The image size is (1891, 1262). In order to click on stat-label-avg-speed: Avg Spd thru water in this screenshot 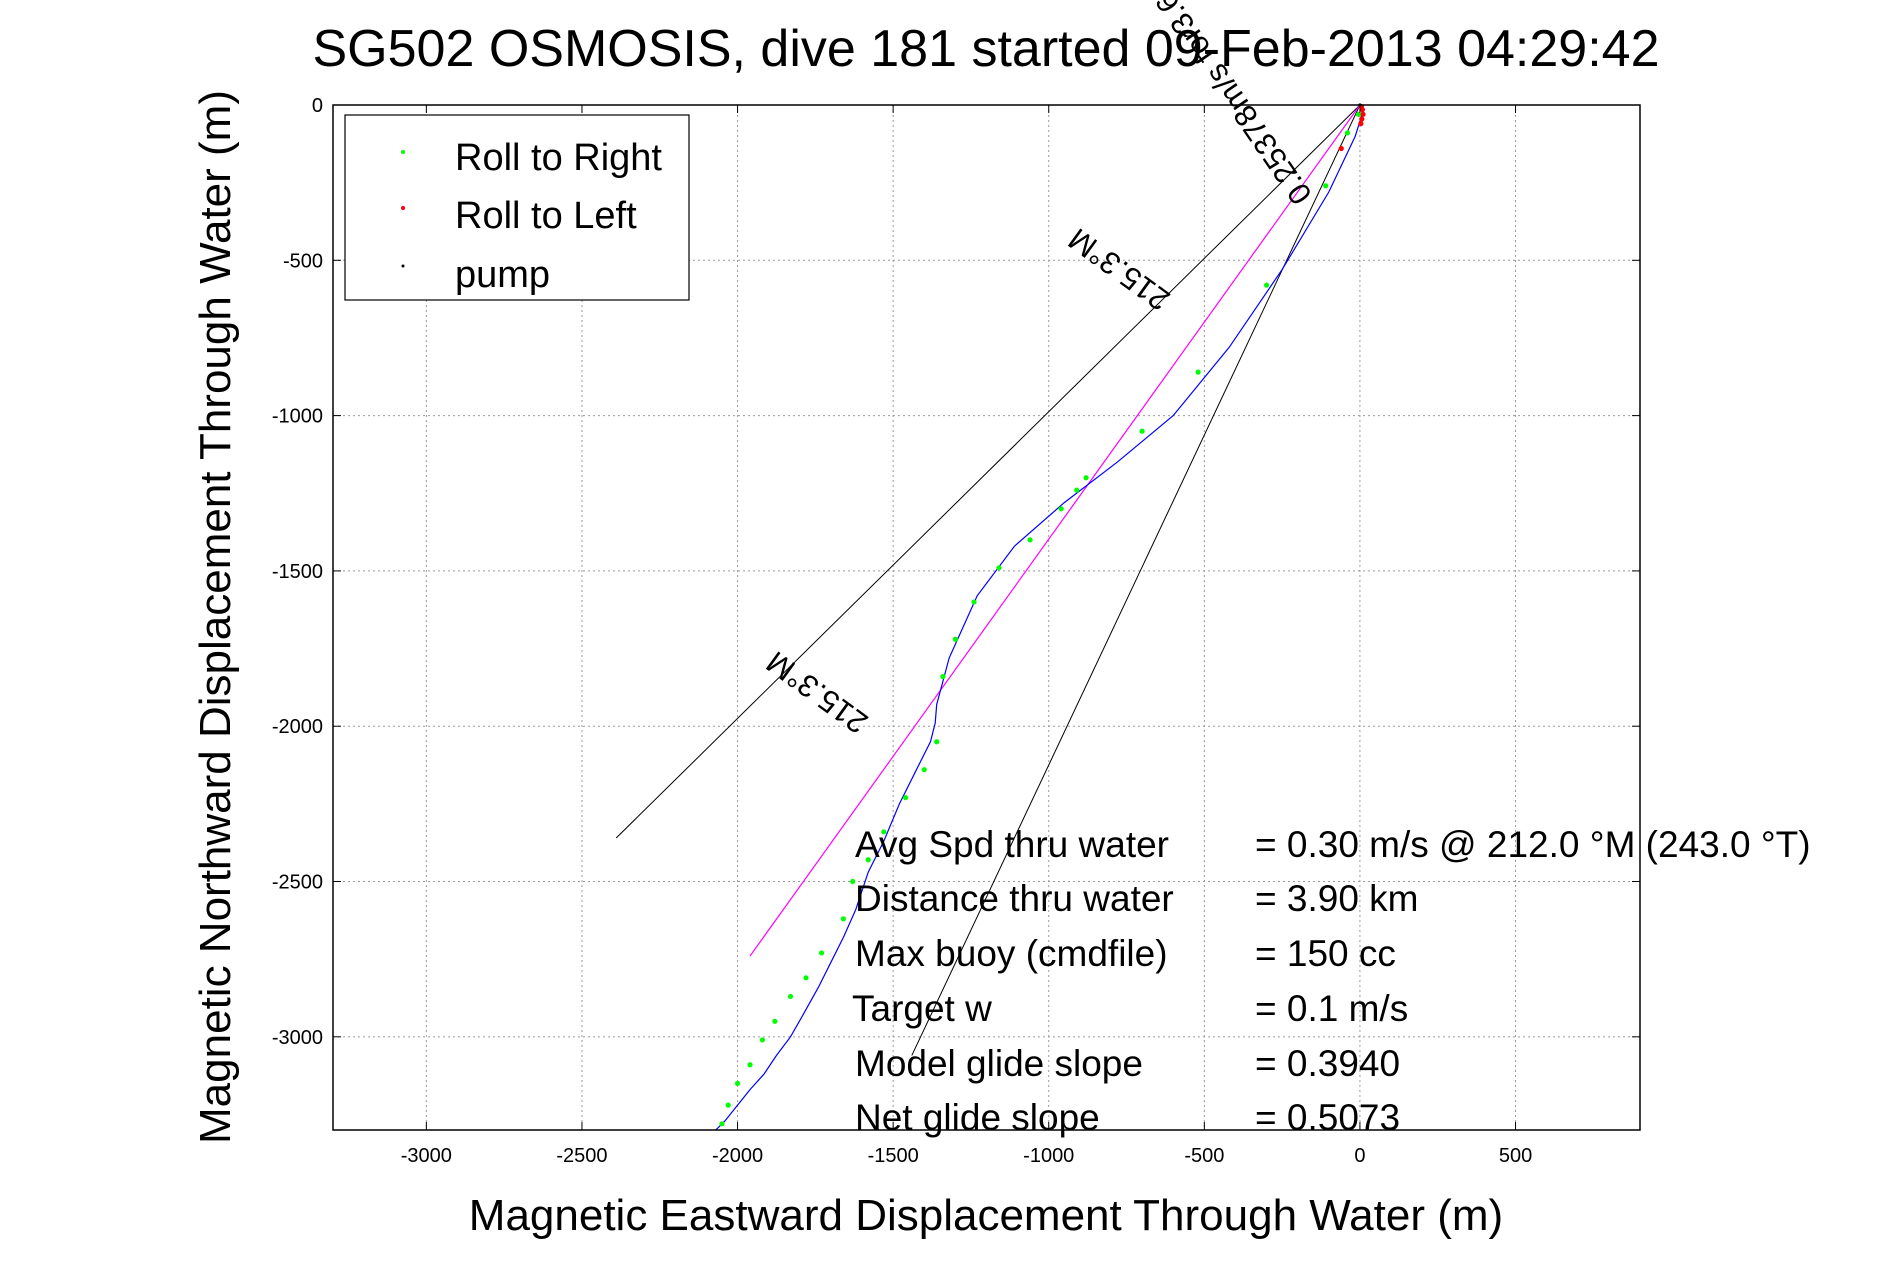, I will do `click(1012, 844)`.